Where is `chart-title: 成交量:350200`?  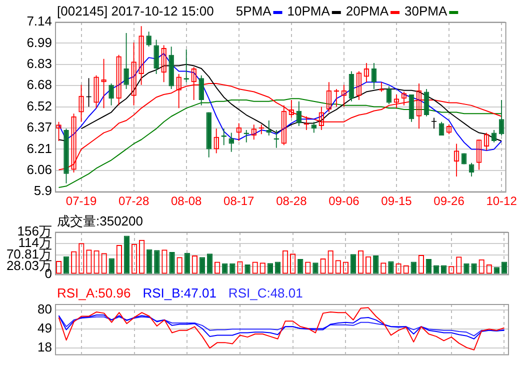 chart-title: 成交量:350200 is located at coordinates (100, 221).